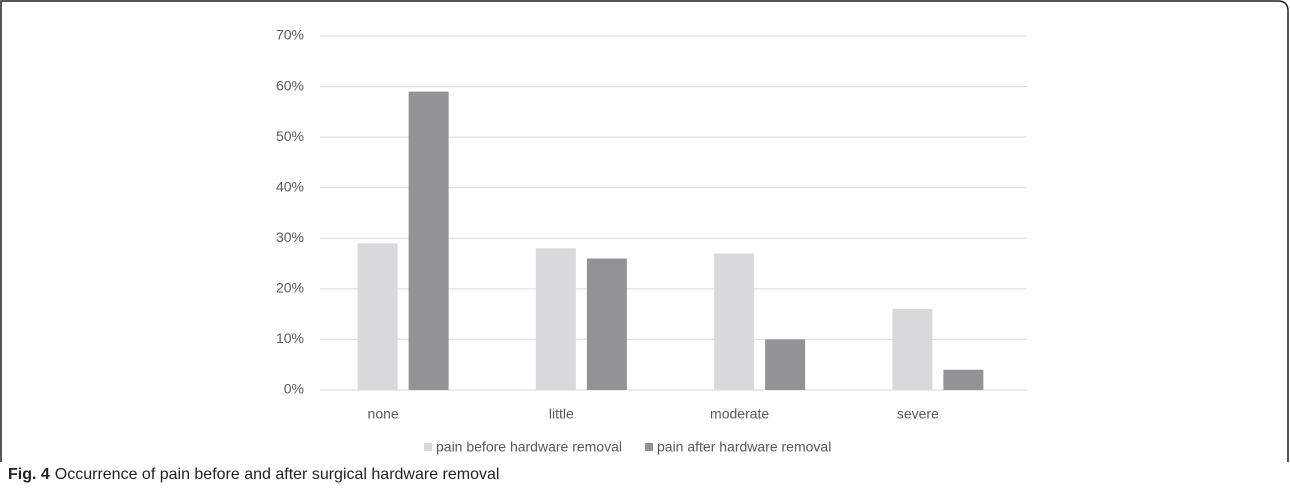 The height and width of the screenshot is (498, 1290). Describe the element at coordinates (383, 414) in the screenshot. I see `x-tick-label: none` at that location.